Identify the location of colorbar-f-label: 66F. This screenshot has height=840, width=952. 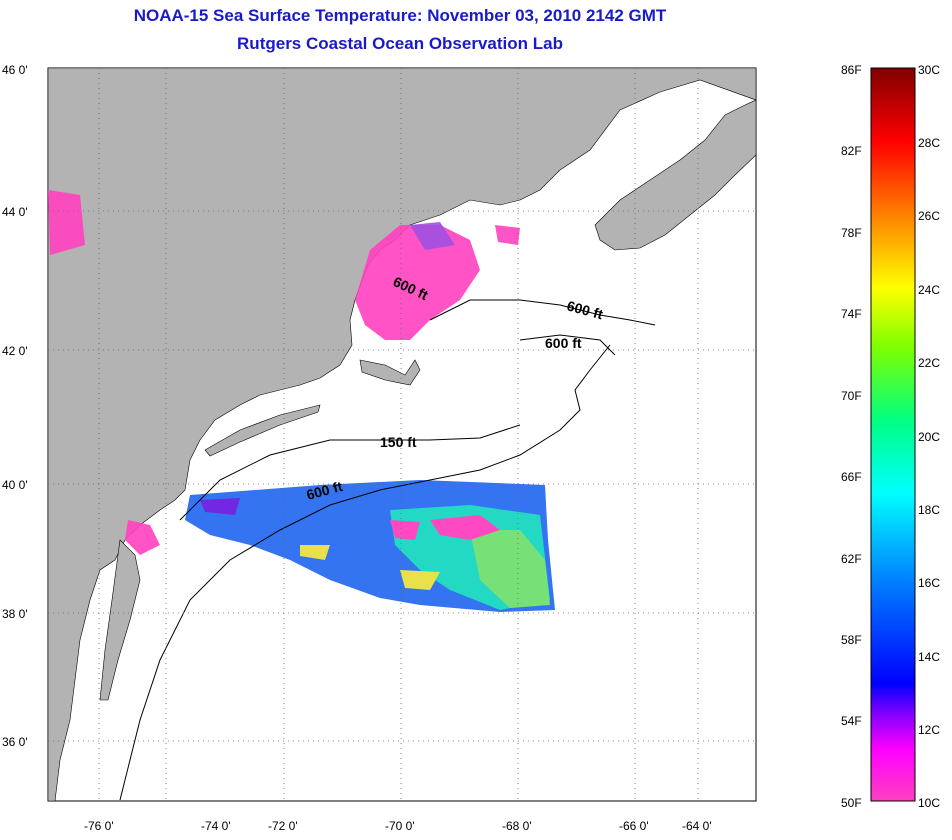
(851, 477).